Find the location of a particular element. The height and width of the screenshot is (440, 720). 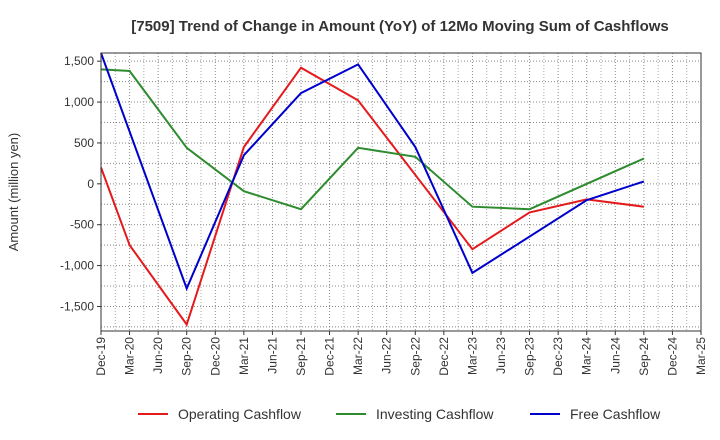

x-tick-label: Mar-21 is located at coordinates (244, 356).